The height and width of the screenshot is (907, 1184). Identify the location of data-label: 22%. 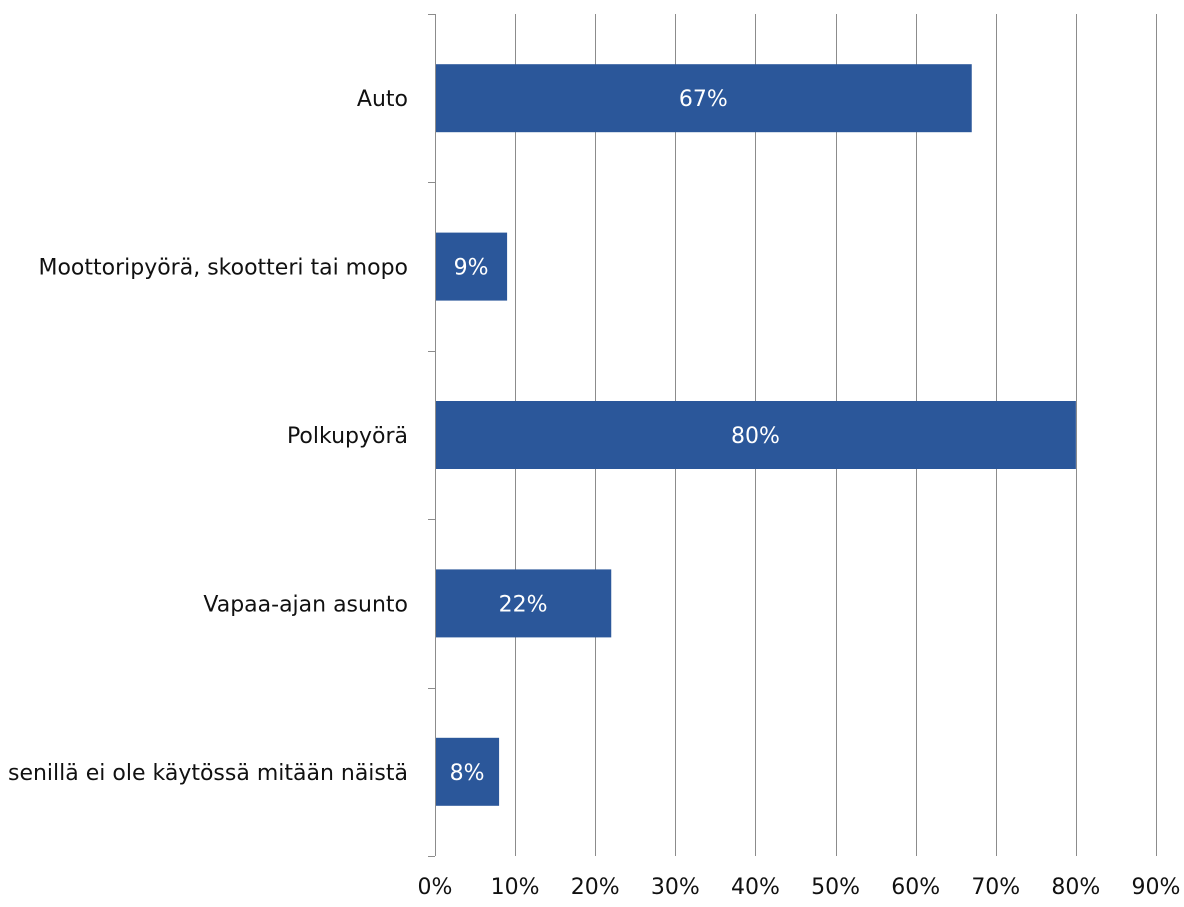
(523, 604).